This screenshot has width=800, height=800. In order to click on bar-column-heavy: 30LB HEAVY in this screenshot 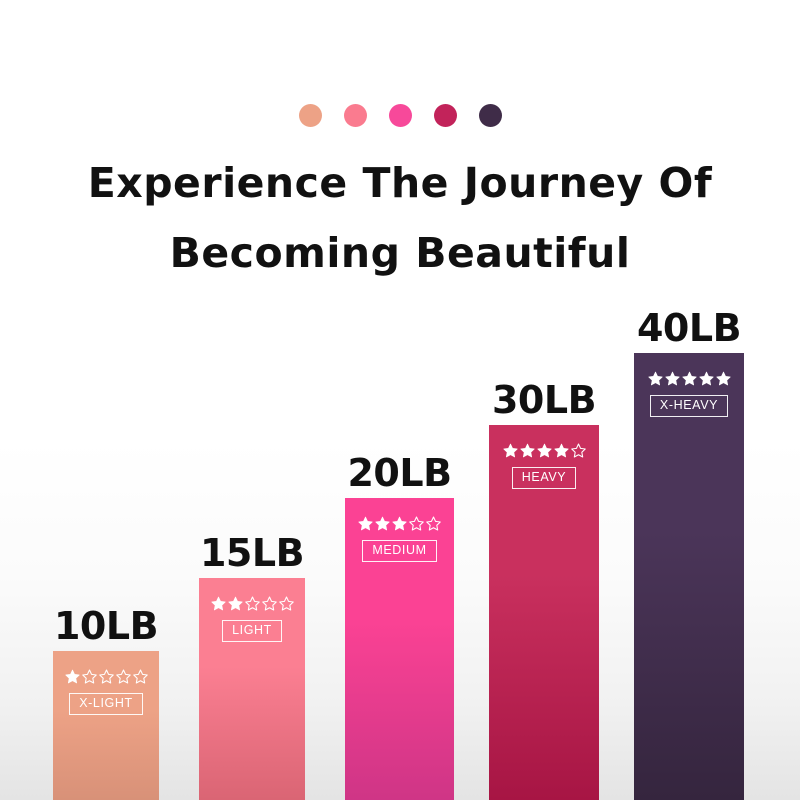, I will do `click(544, 589)`.